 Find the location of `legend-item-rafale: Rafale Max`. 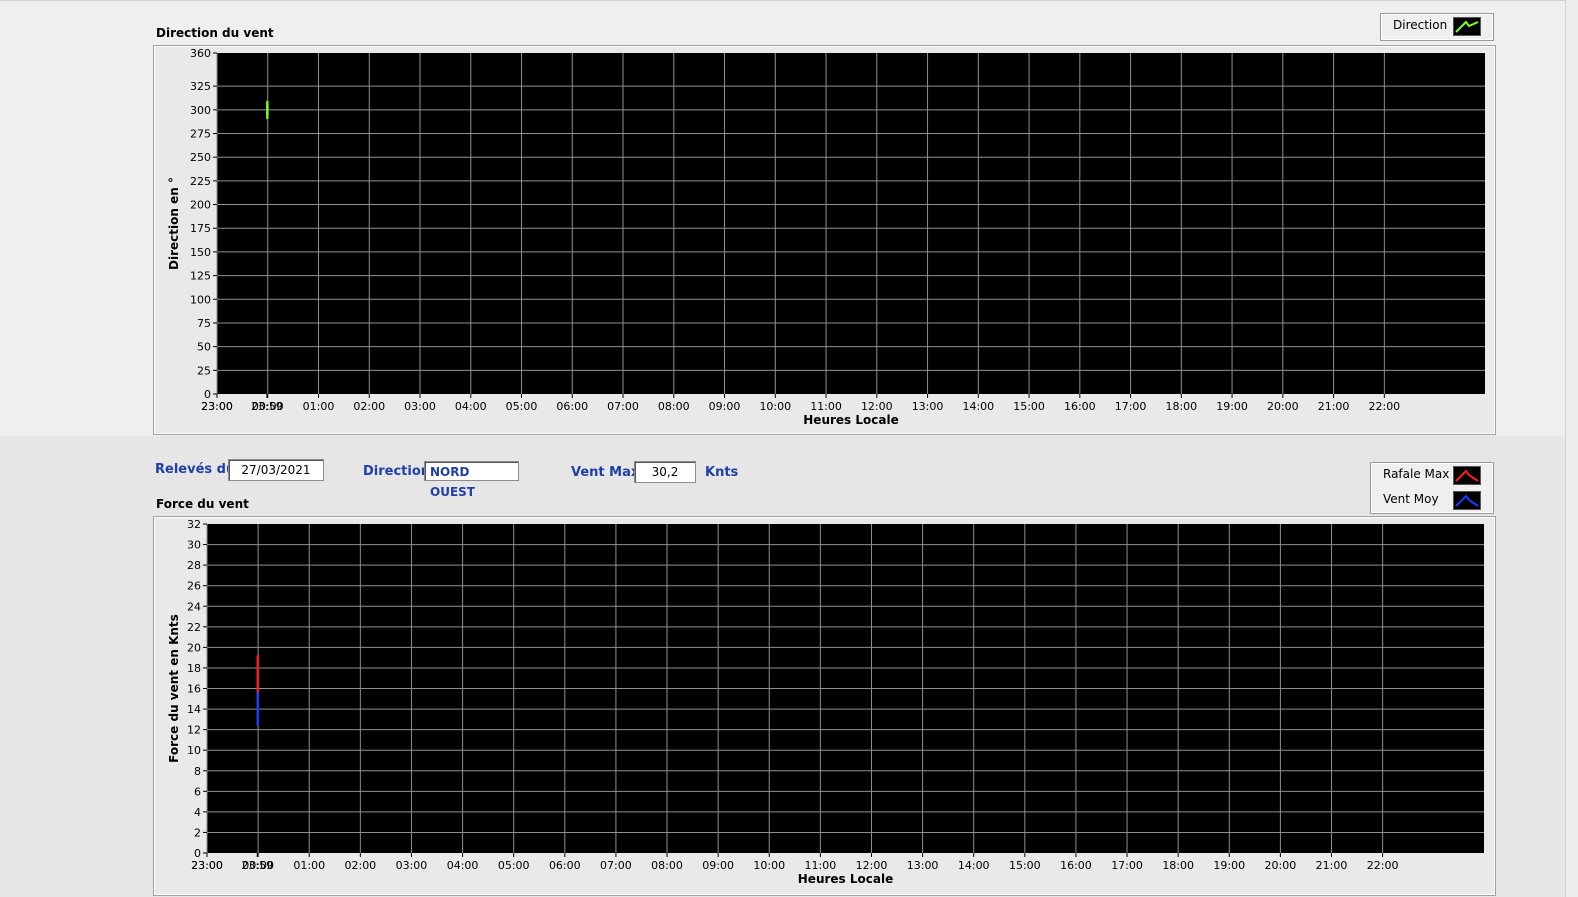

legend-item-rafale: Rafale Max is located at coordinates (1432, 475).